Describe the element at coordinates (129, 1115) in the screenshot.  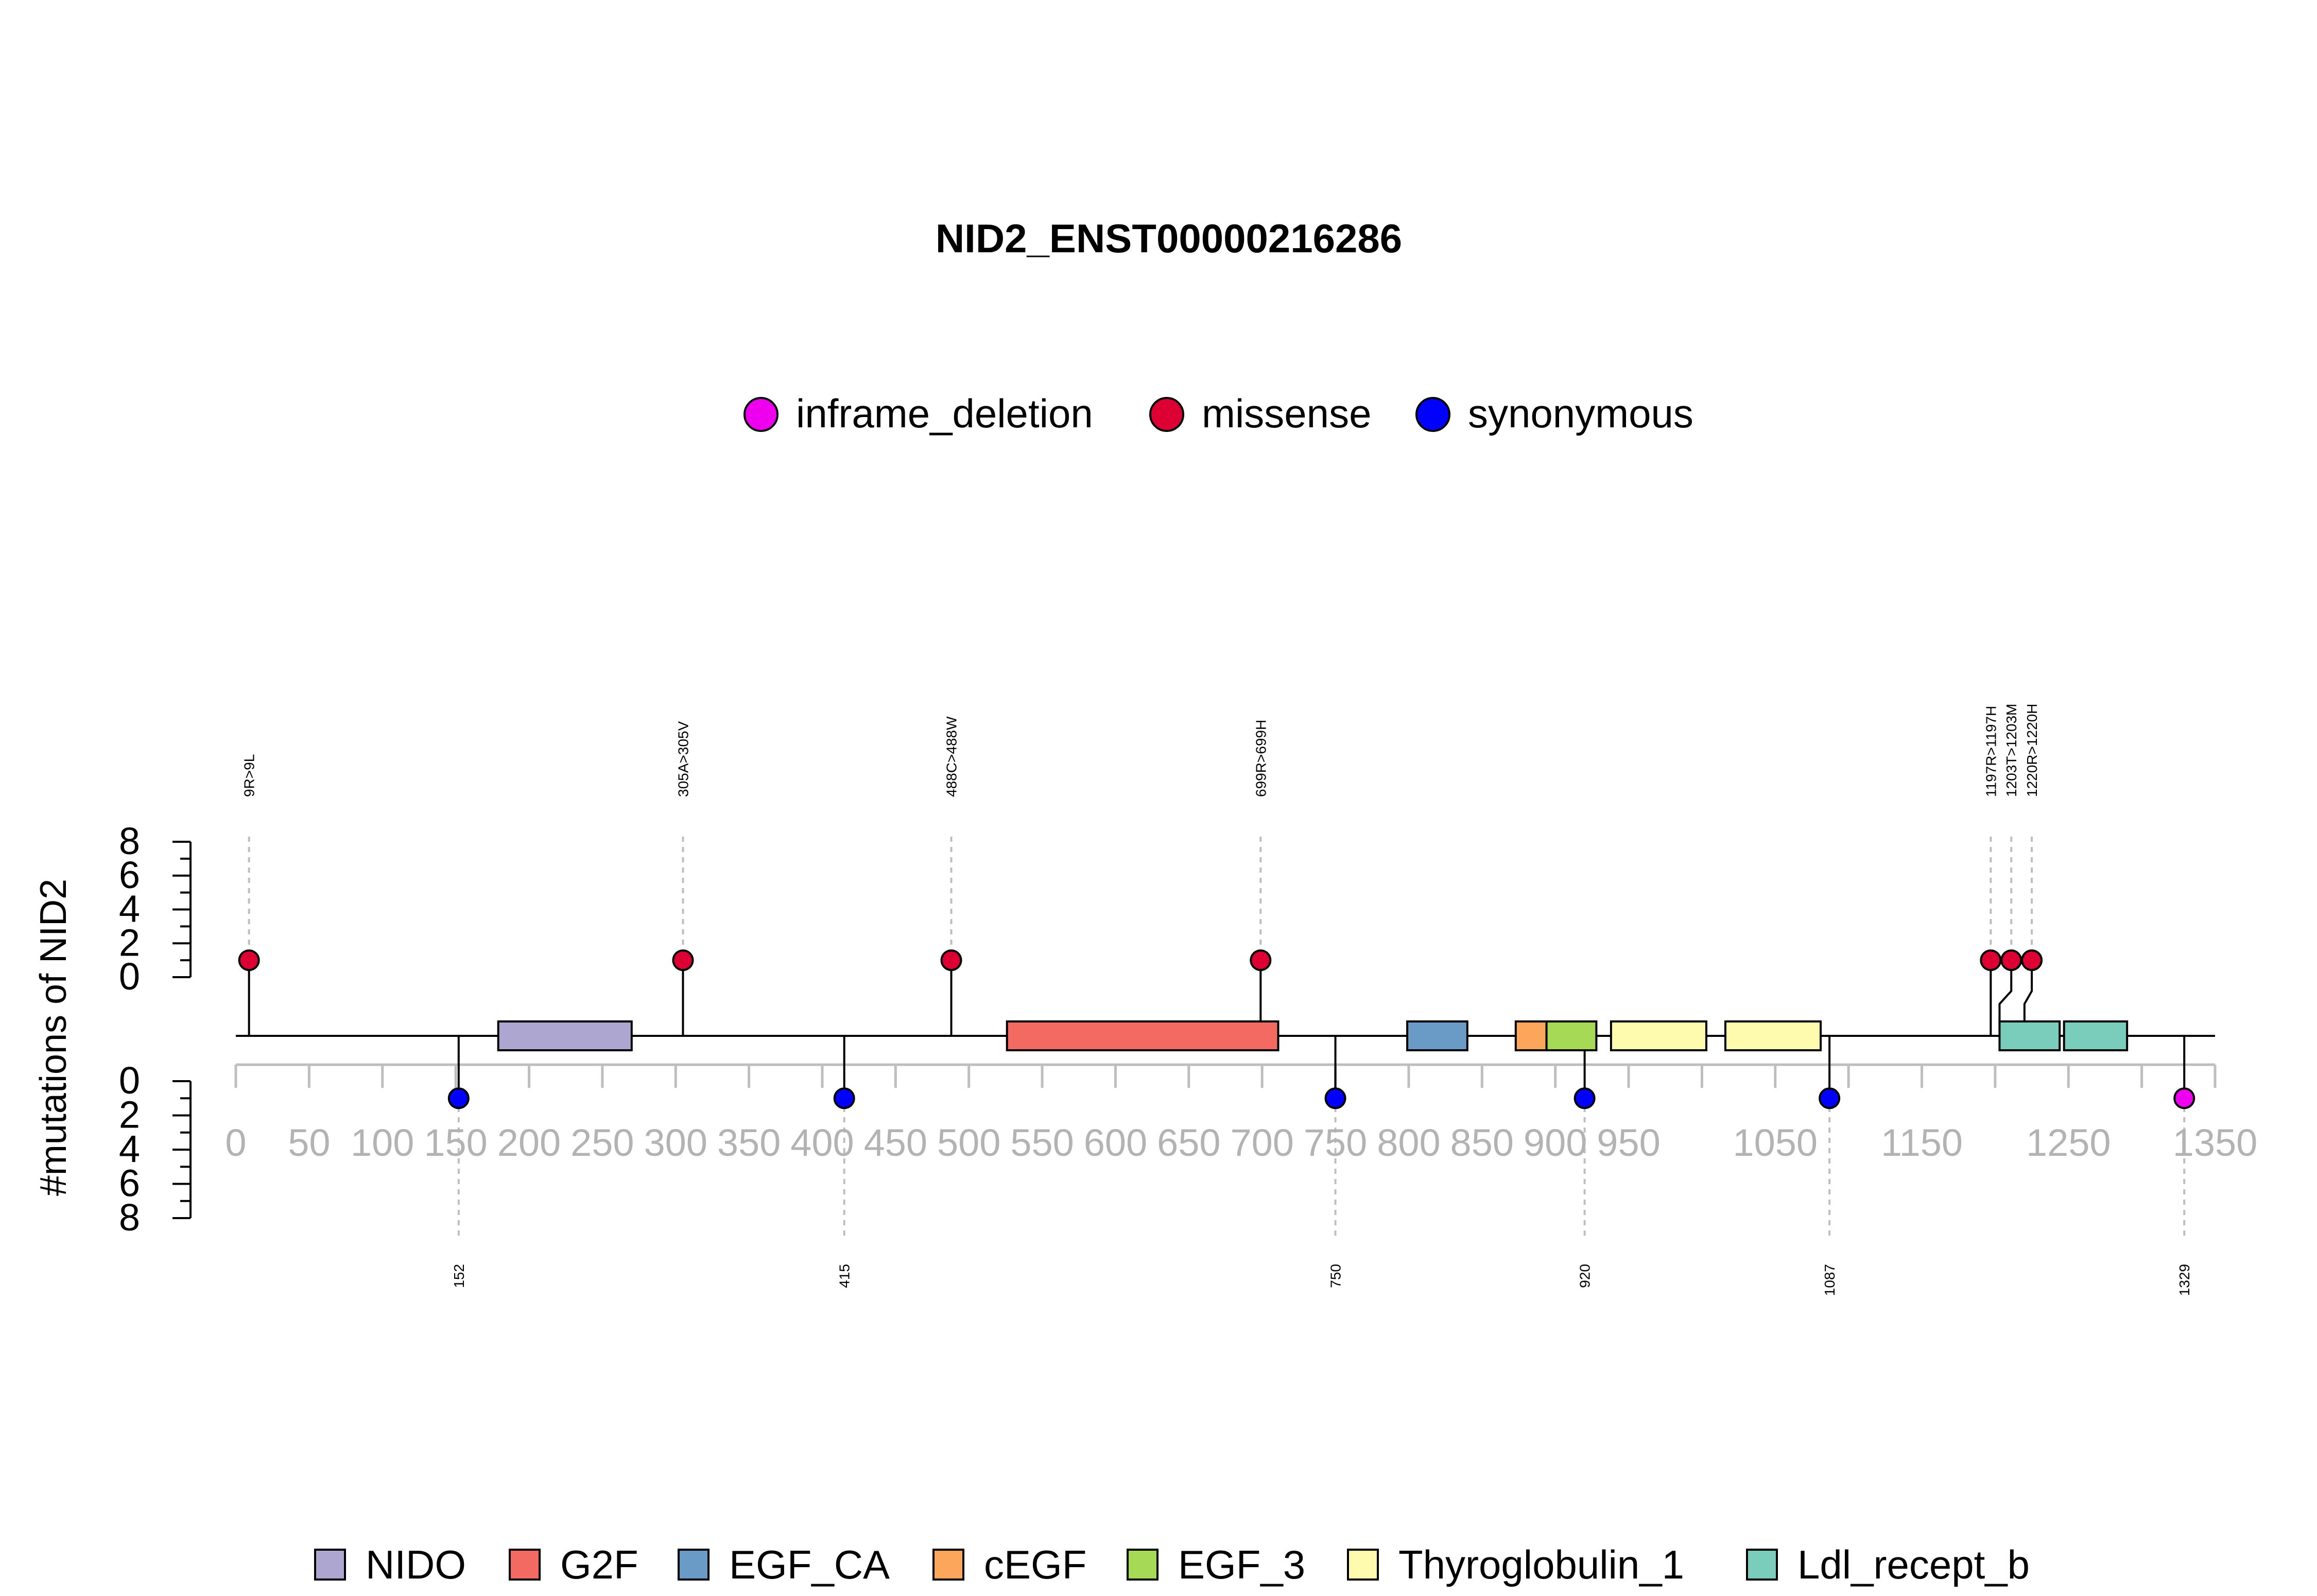
I see `y-axis-bottom-tick-label: 2` at that location.